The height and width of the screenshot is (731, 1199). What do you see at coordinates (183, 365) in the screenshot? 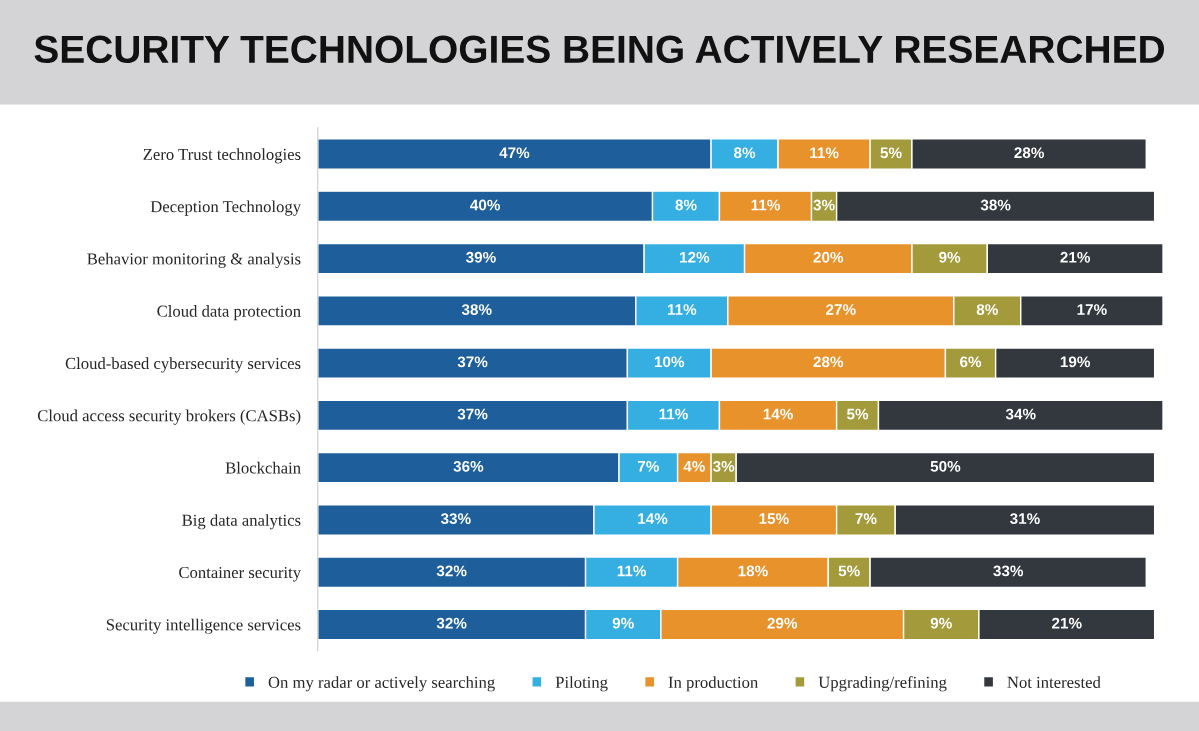
I see `y-tick-label: Cloud-based cybersecurity services` at bounding box center [183, 365].